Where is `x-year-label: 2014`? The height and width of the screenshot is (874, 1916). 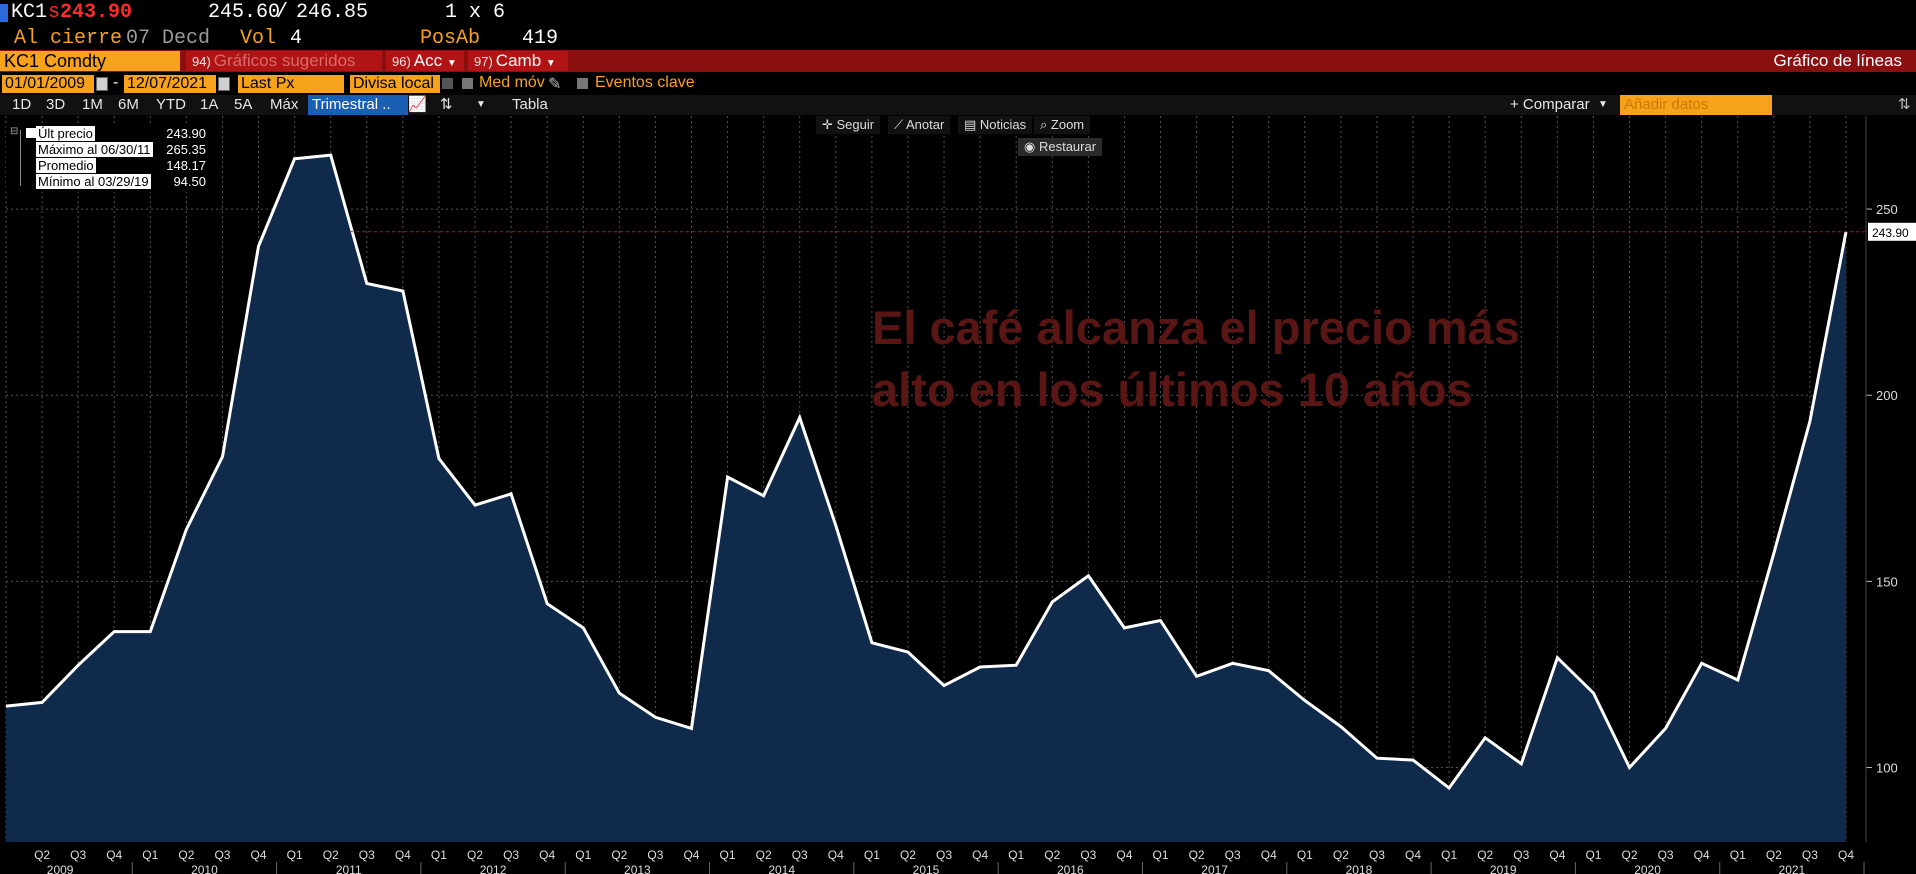
x-year-label: 2014 is located at coordinates (781, 868).